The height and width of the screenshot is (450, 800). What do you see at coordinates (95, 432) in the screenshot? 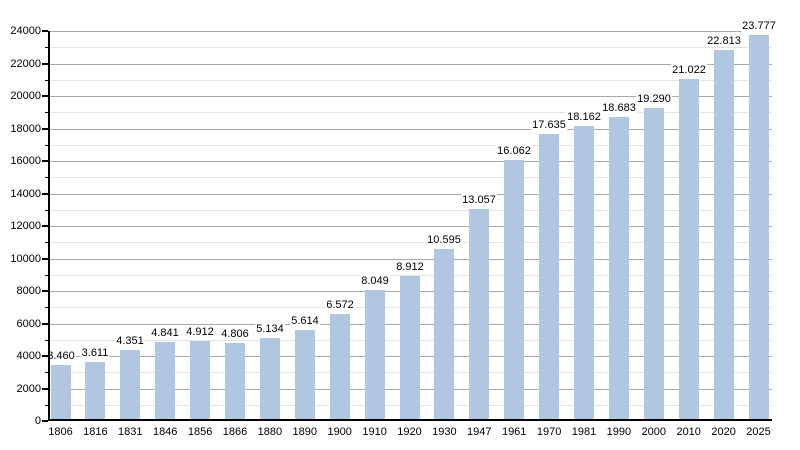
I see `x-axis-tick-label: 1816` at bounding box center [95, 432].